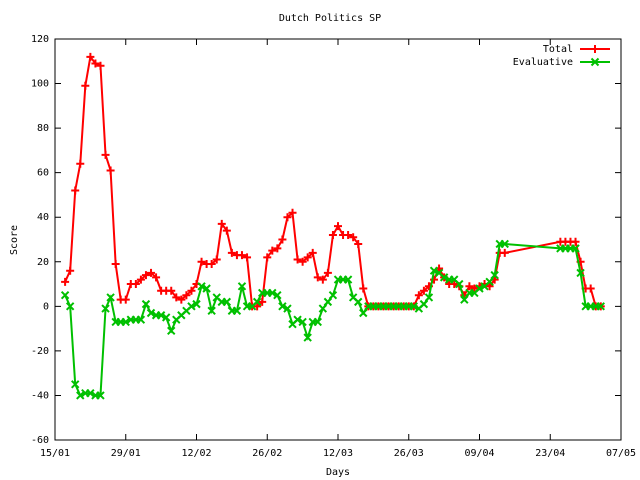 The width and height of the screenshot is (640, 480). Describe the element at coordinates (338, 472) in the screenshot. I see `x-axis-label: Days` at that location.